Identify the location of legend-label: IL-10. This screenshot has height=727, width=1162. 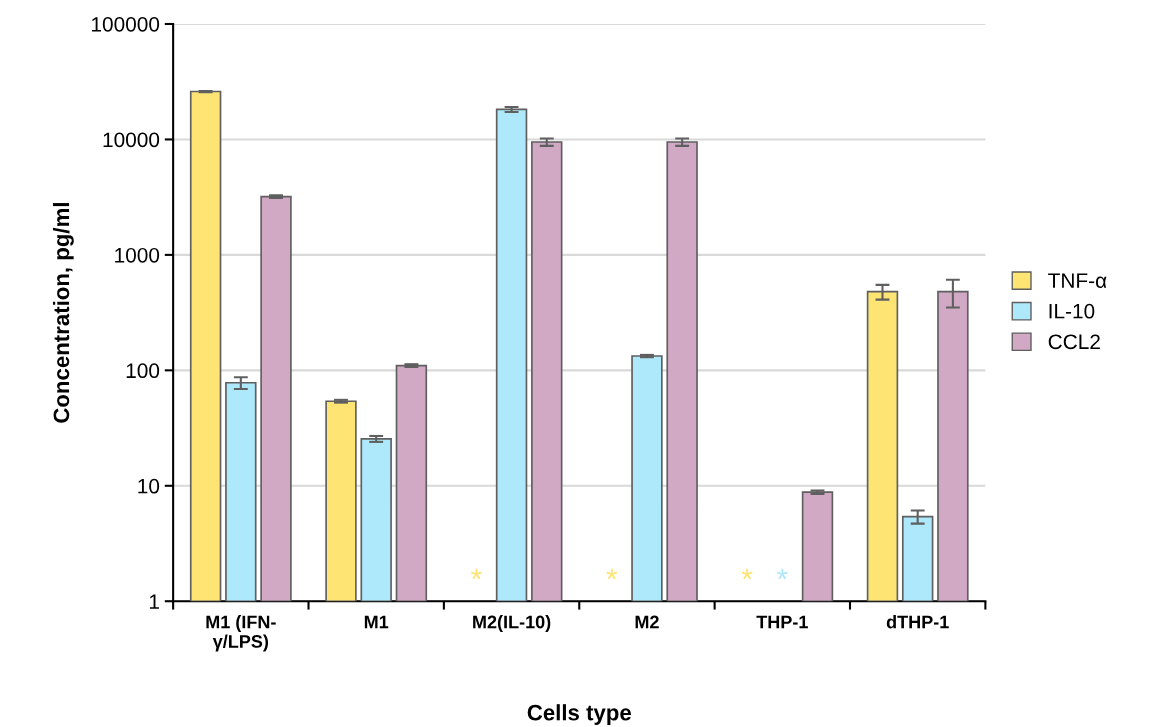
(1072, 311).